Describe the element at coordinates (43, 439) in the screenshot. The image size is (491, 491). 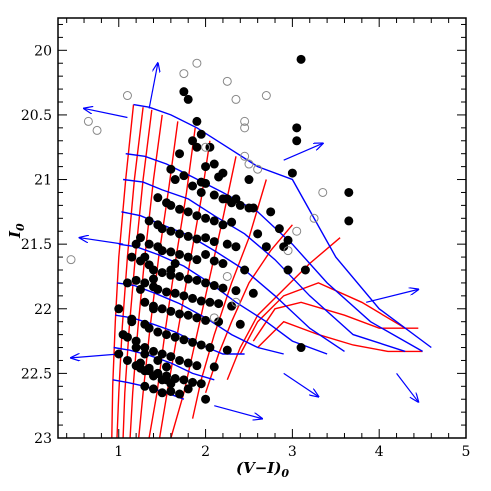
I see `y-tick-label: 23` at that location.